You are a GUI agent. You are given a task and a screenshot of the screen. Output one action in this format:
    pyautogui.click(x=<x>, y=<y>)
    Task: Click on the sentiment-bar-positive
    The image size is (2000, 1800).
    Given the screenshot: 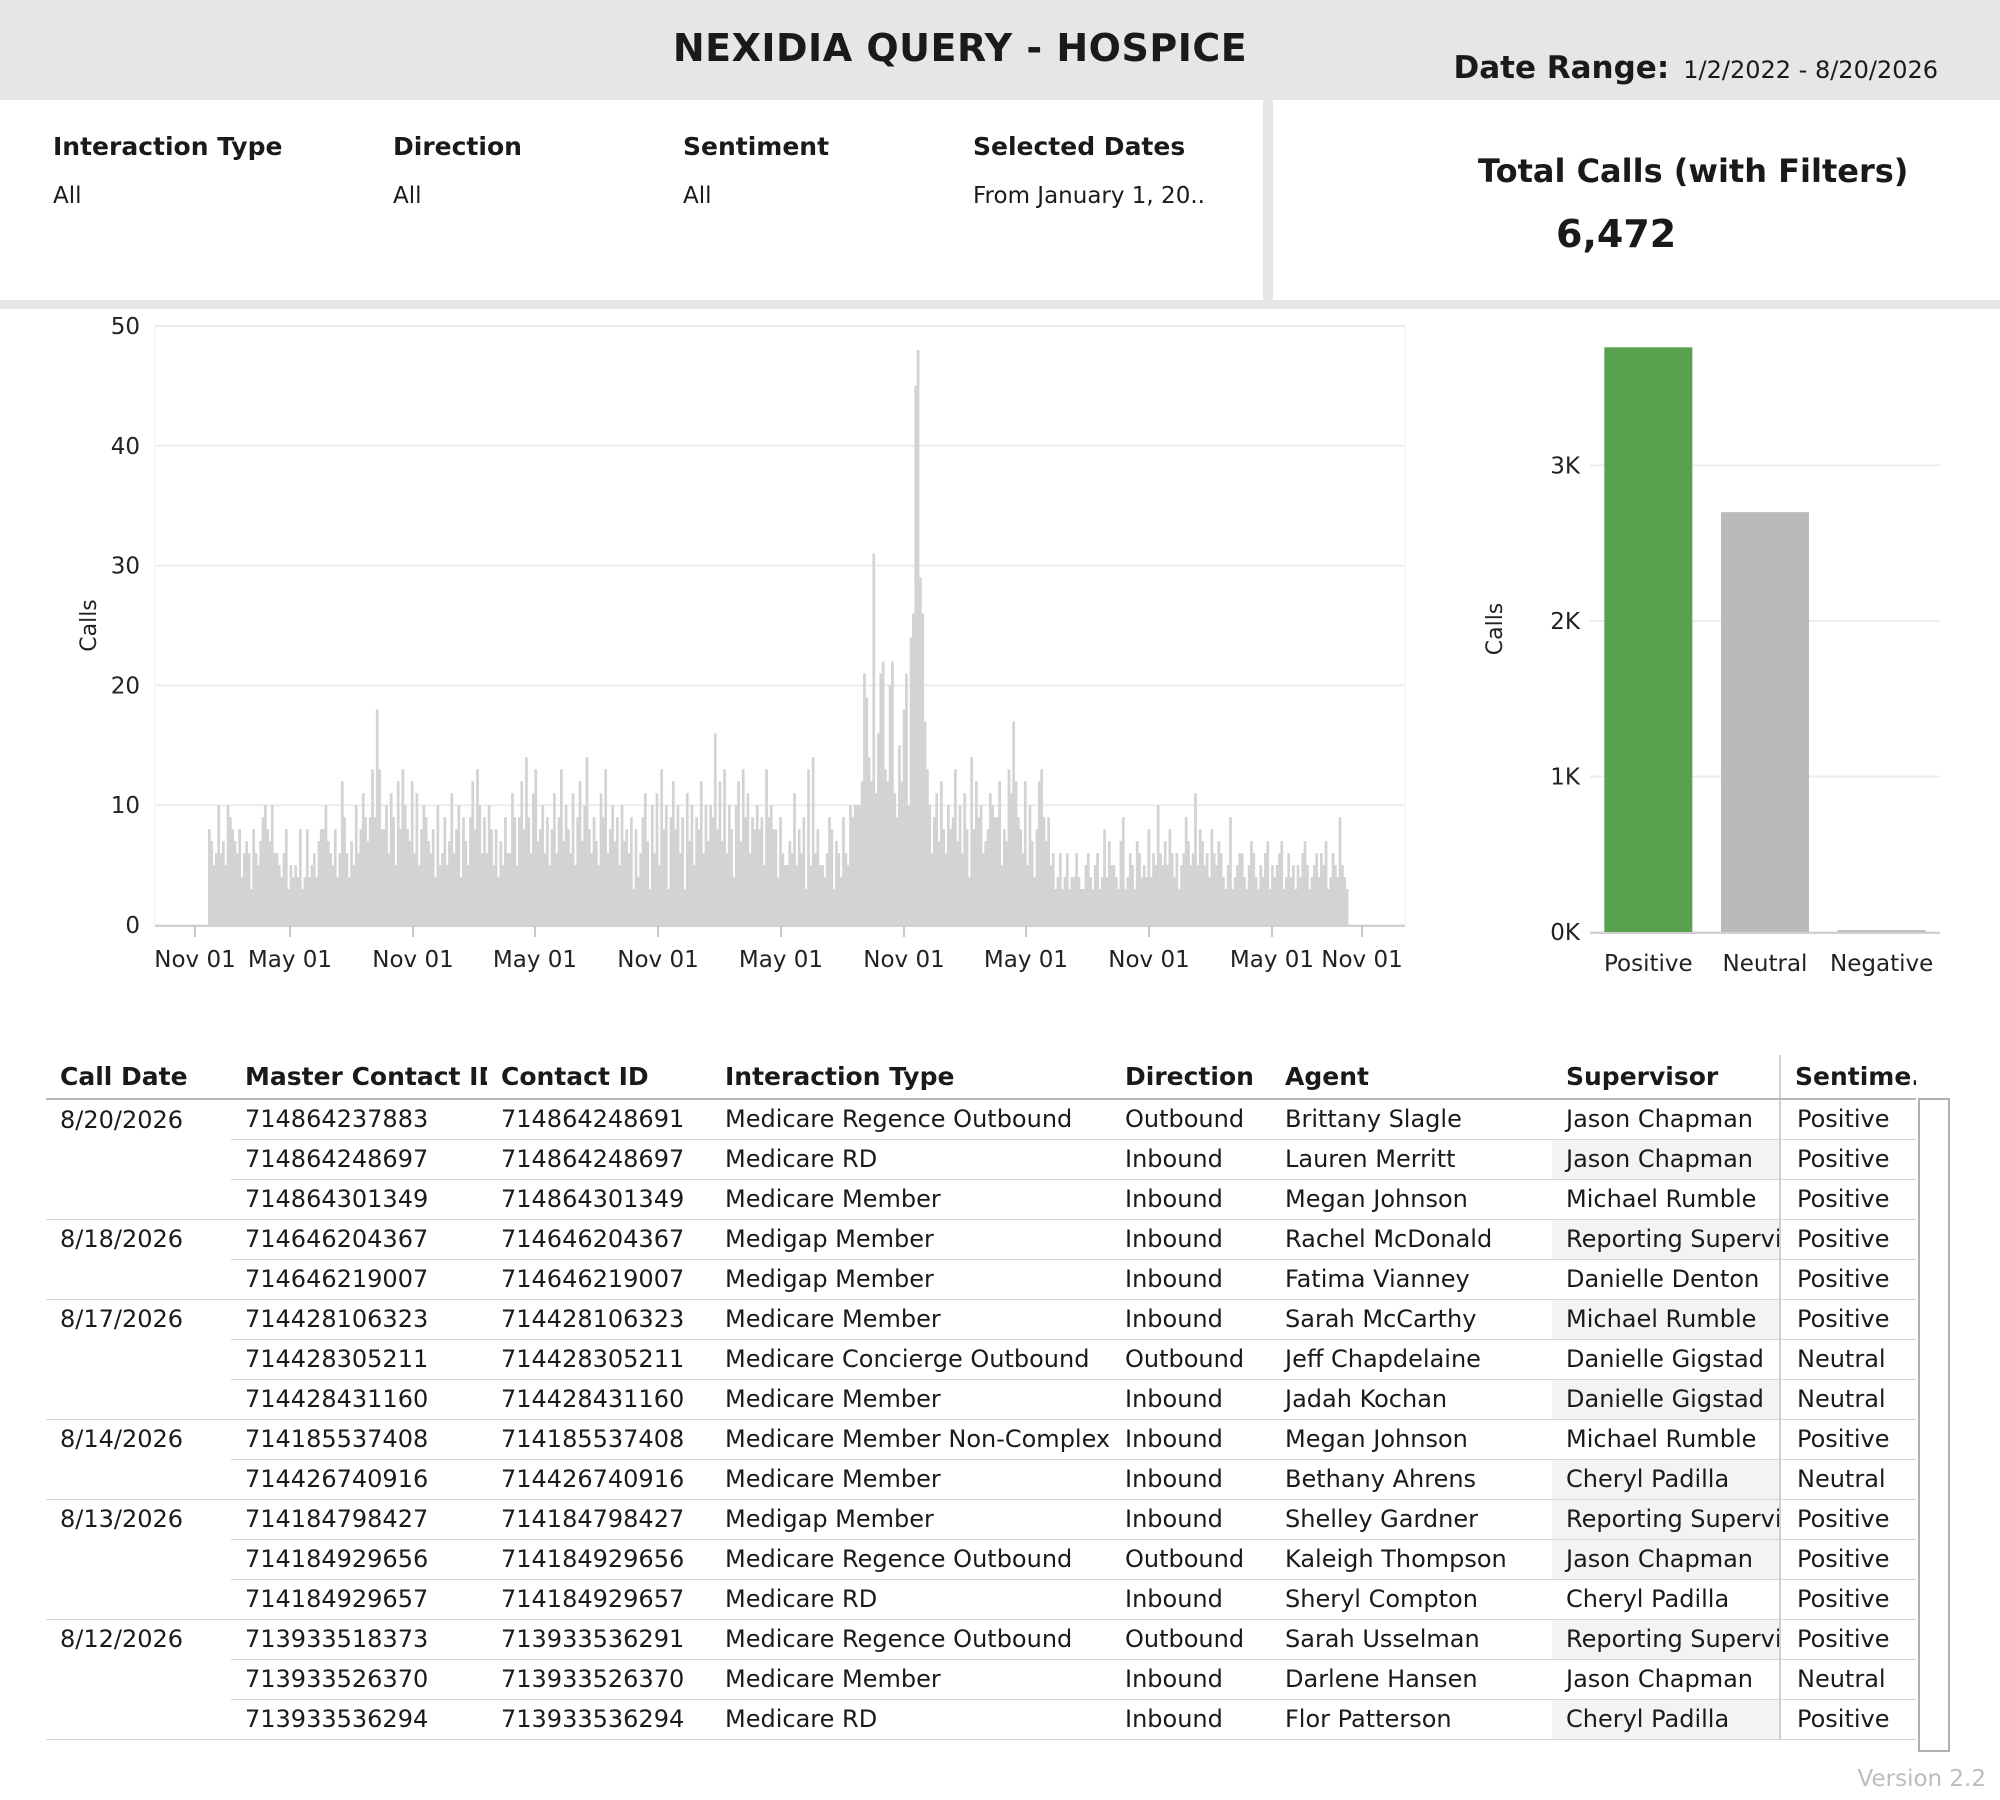 What is the action you would take?
    pyautogui.click(x=1648, y=639)
    